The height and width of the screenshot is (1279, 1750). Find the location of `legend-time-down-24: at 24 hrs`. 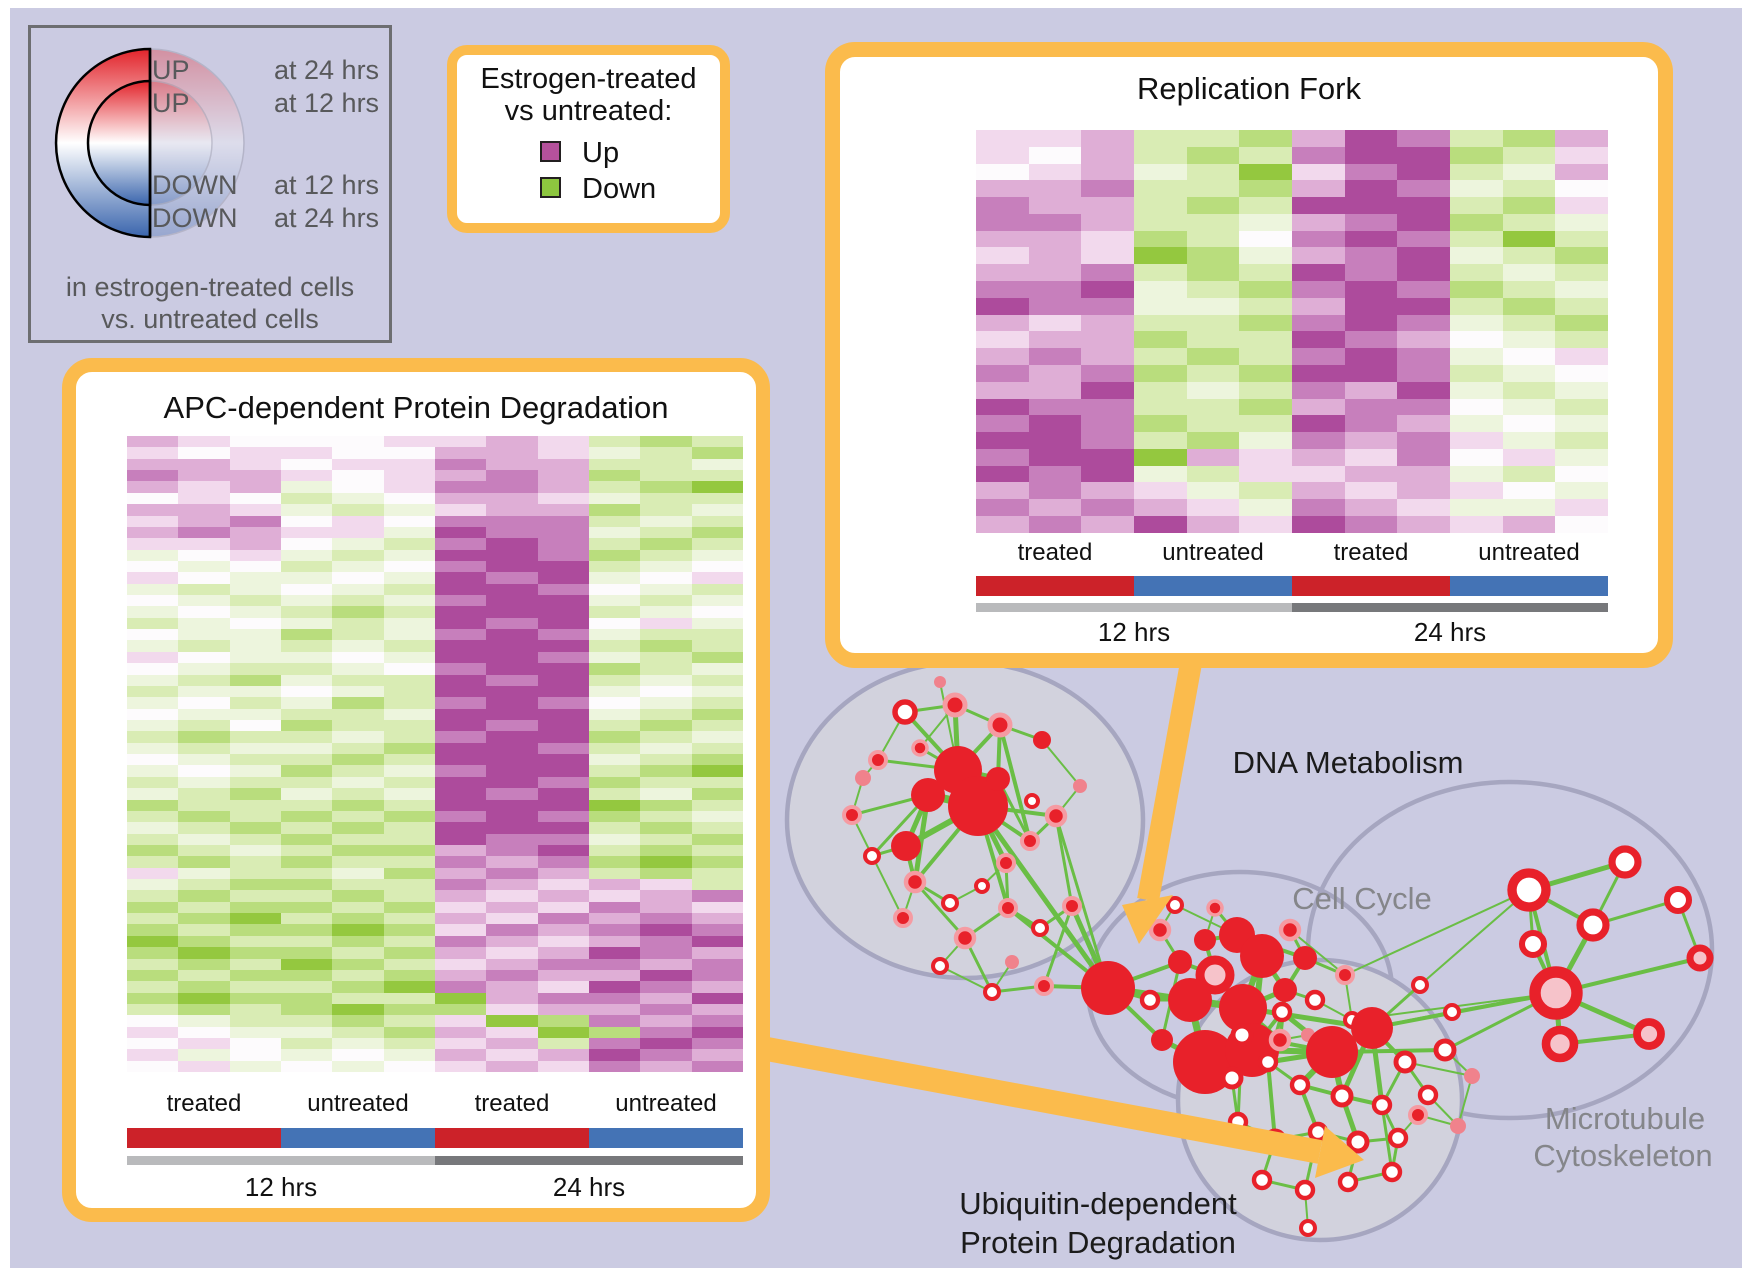

legend-time-down-24: at 24 hrs is located at coordinates (327, 218).